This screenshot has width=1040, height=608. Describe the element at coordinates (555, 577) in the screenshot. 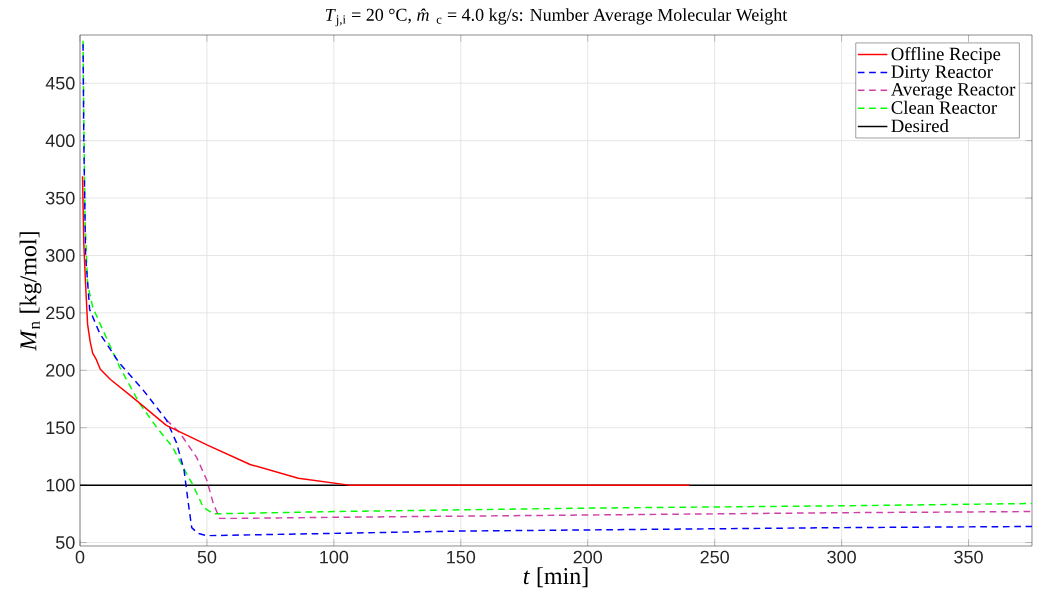

I see `x-axis-title: t [min]` at that location.